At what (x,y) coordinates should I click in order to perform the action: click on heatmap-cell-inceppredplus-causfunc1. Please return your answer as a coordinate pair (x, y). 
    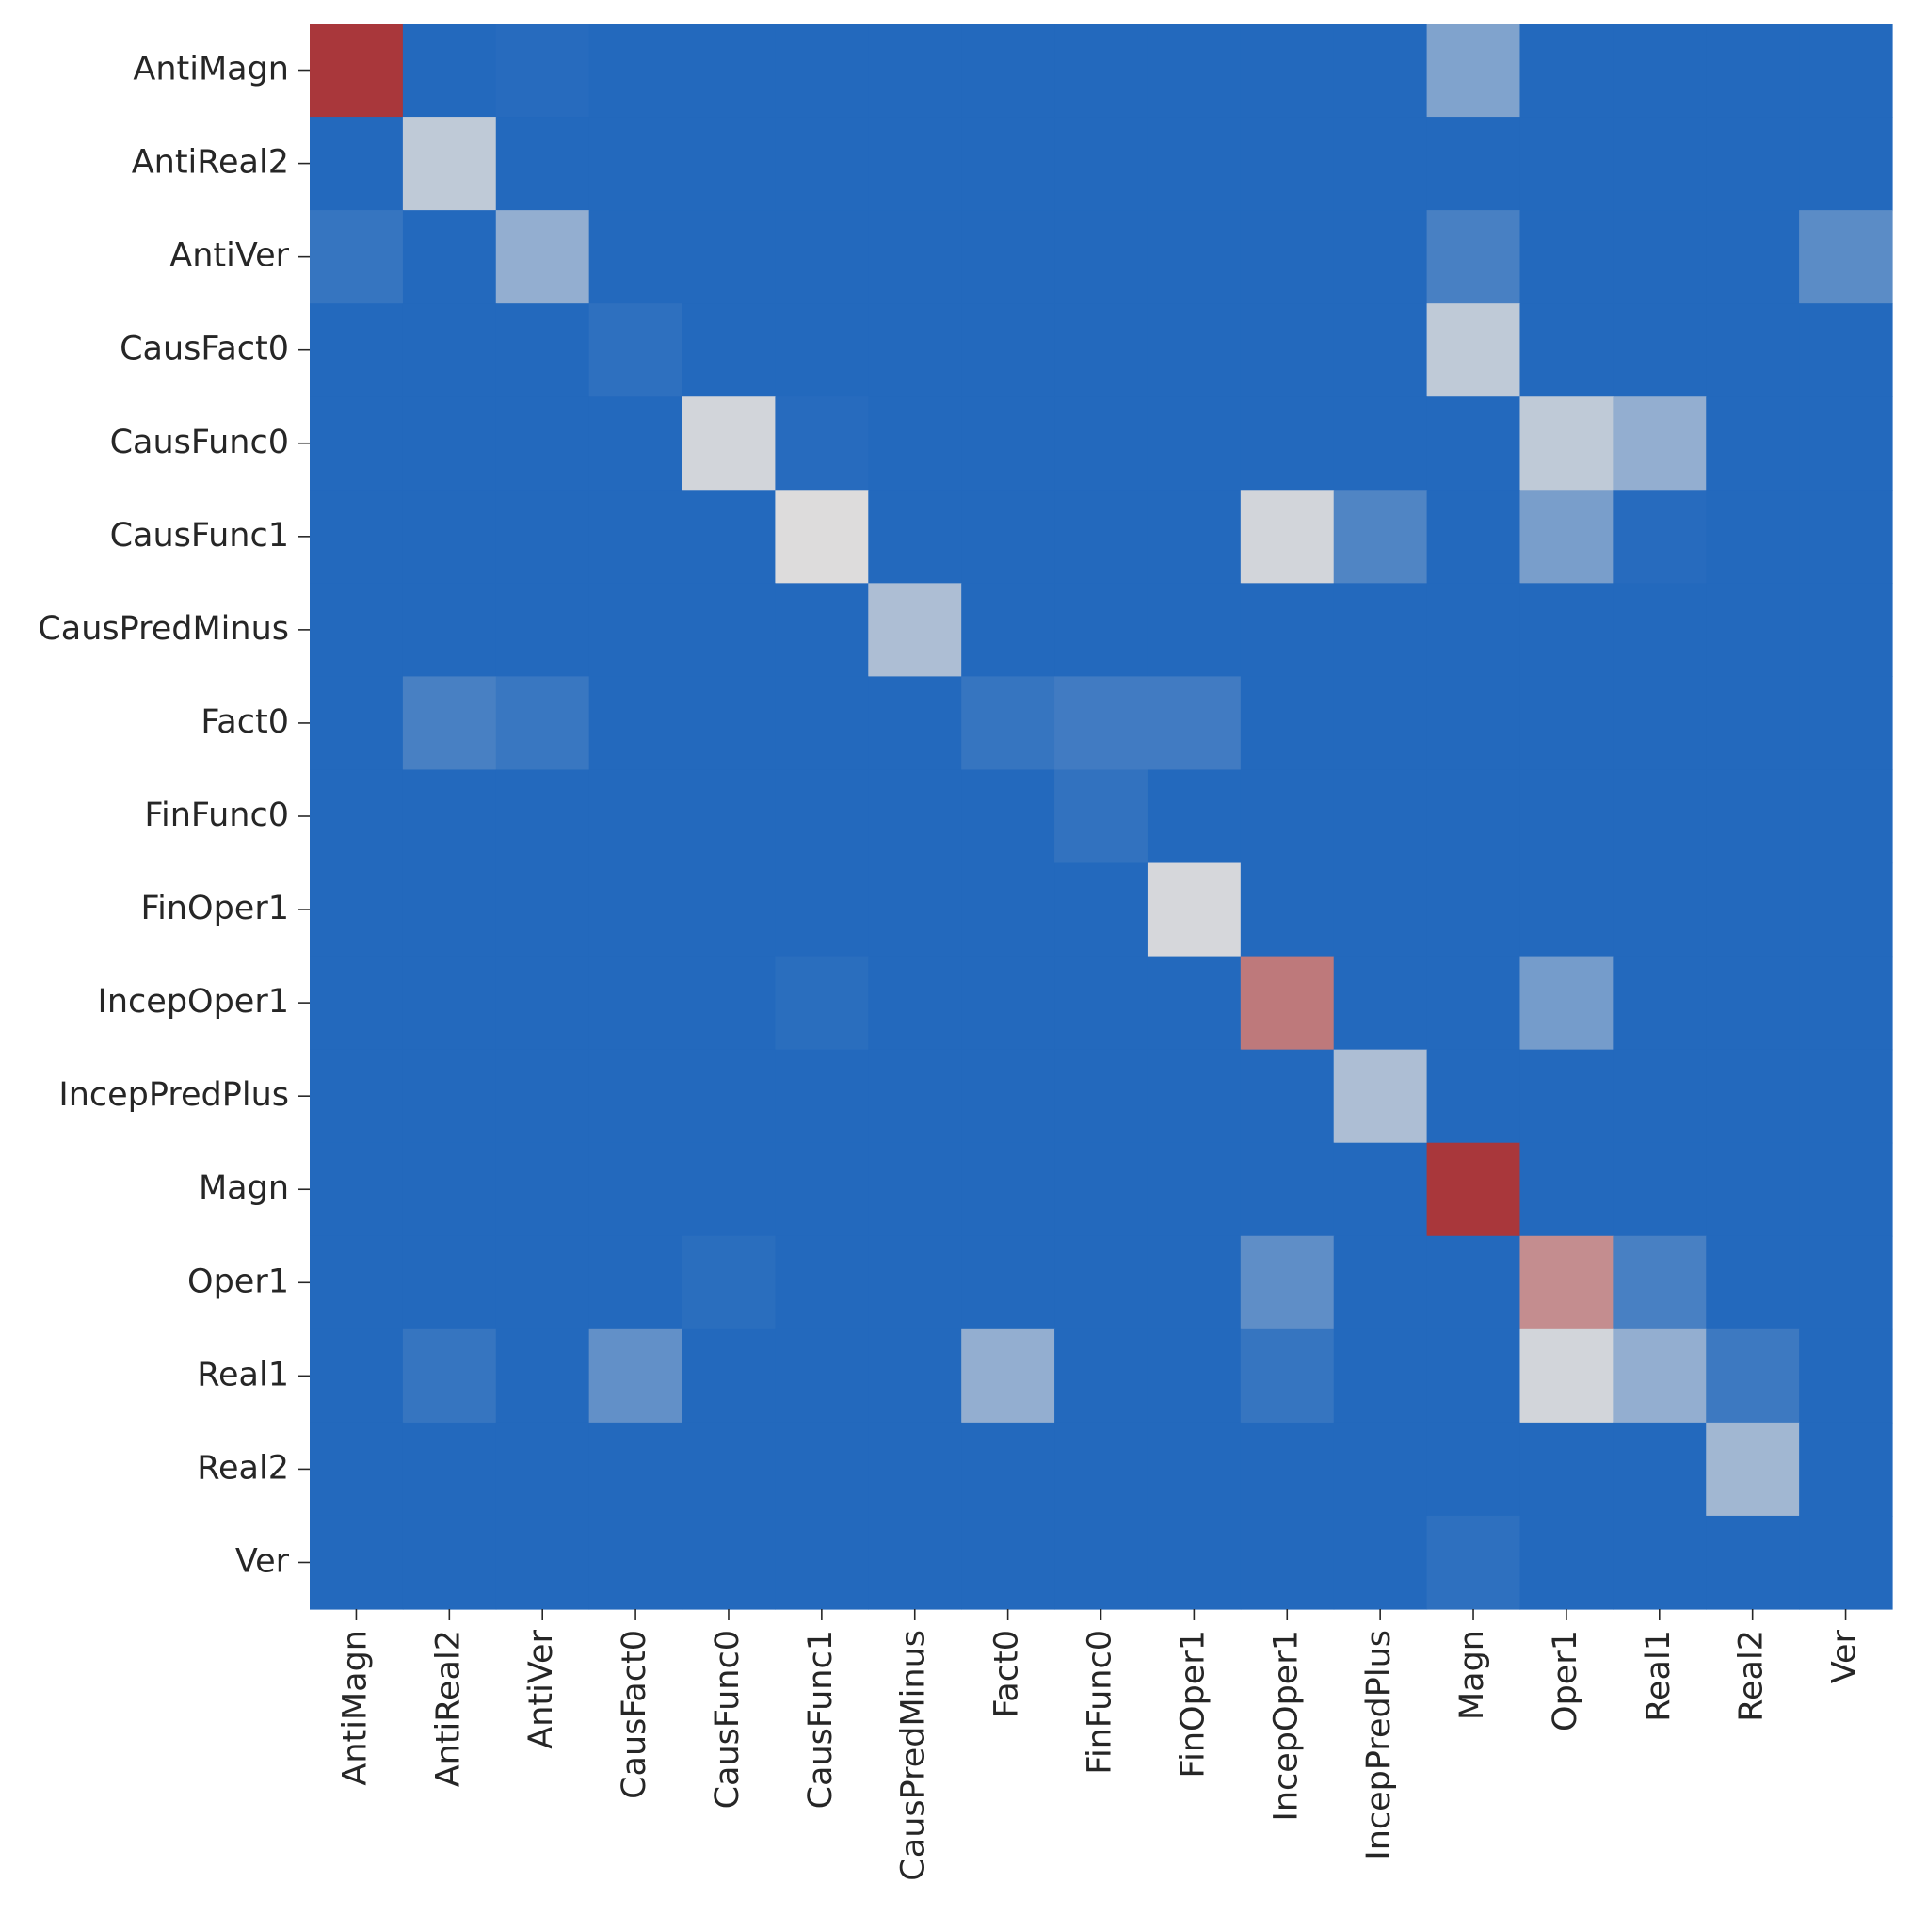
    Looking at the image, I should click on (822, 1096).